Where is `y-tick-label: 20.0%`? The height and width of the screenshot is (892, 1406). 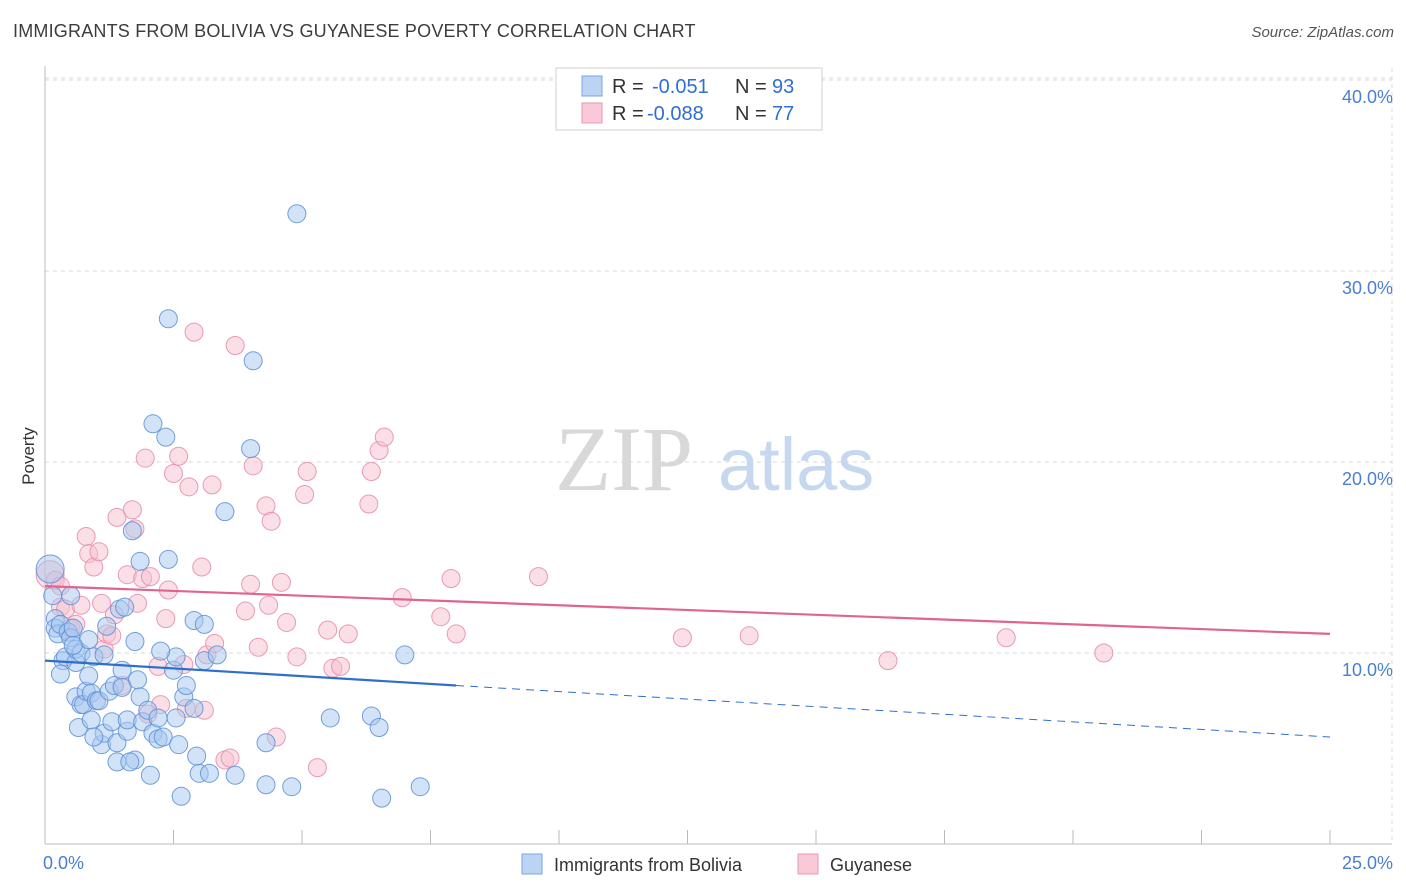
y-tick-label: 20.0% is located at coordinates (1367, 479).